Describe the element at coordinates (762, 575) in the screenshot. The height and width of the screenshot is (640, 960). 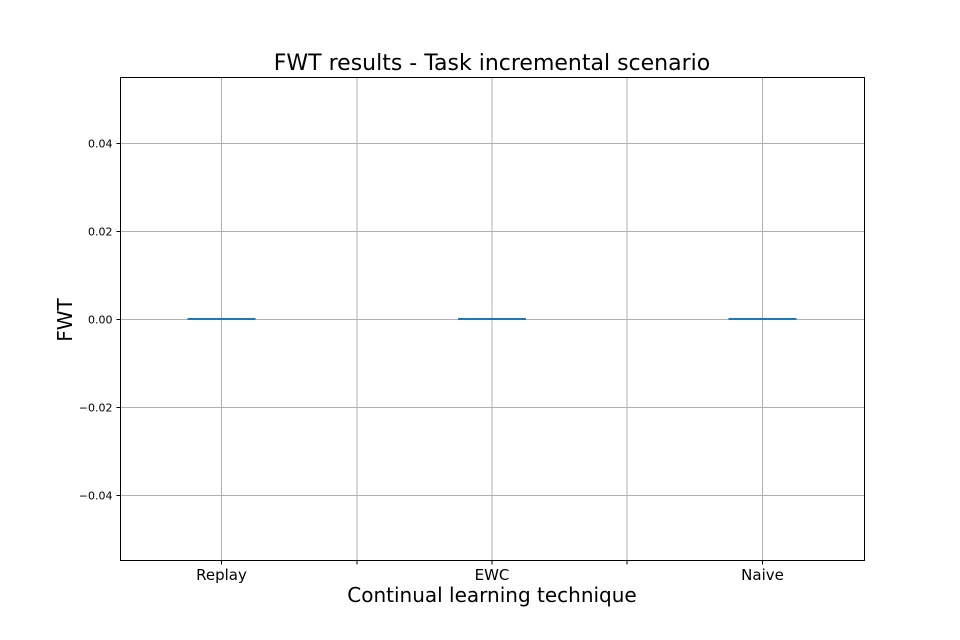
I see `x-tick-label-naive: Naive` at that location.